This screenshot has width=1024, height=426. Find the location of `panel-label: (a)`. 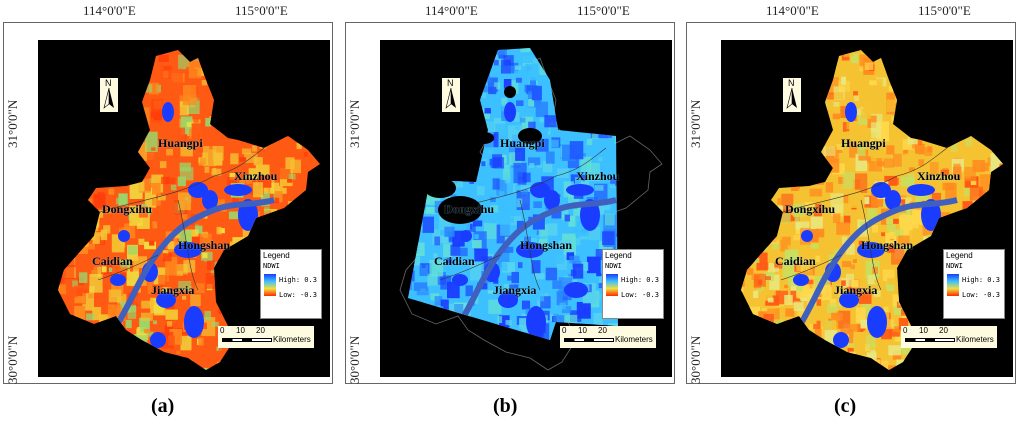

panel-label: (a) is located at coordinates (163, 406).